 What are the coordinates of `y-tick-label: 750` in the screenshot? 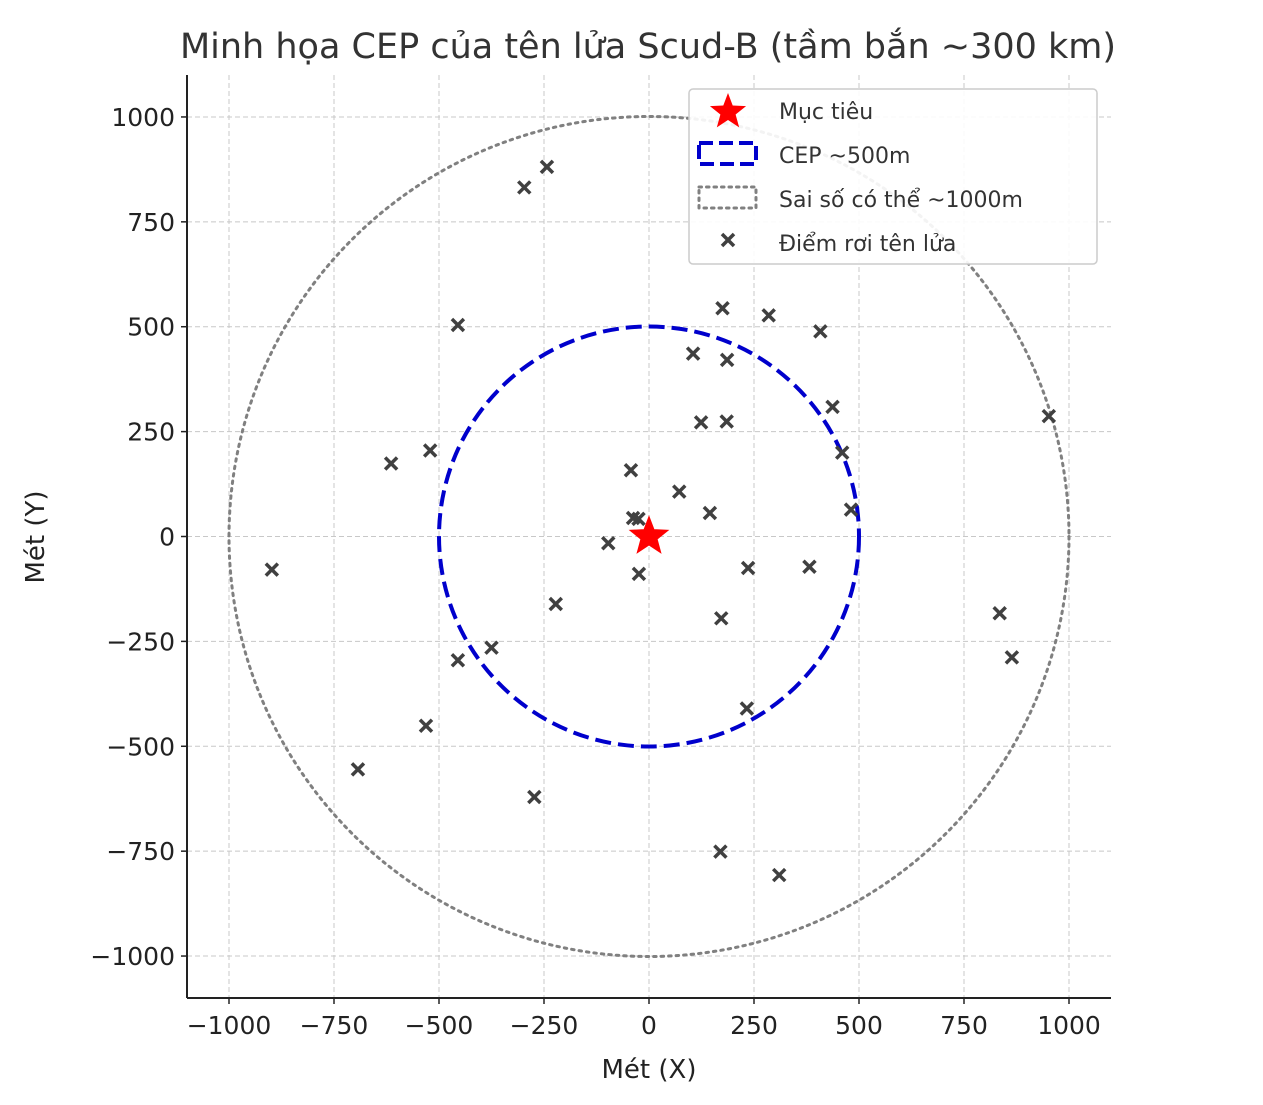 It's located at (151, 222).